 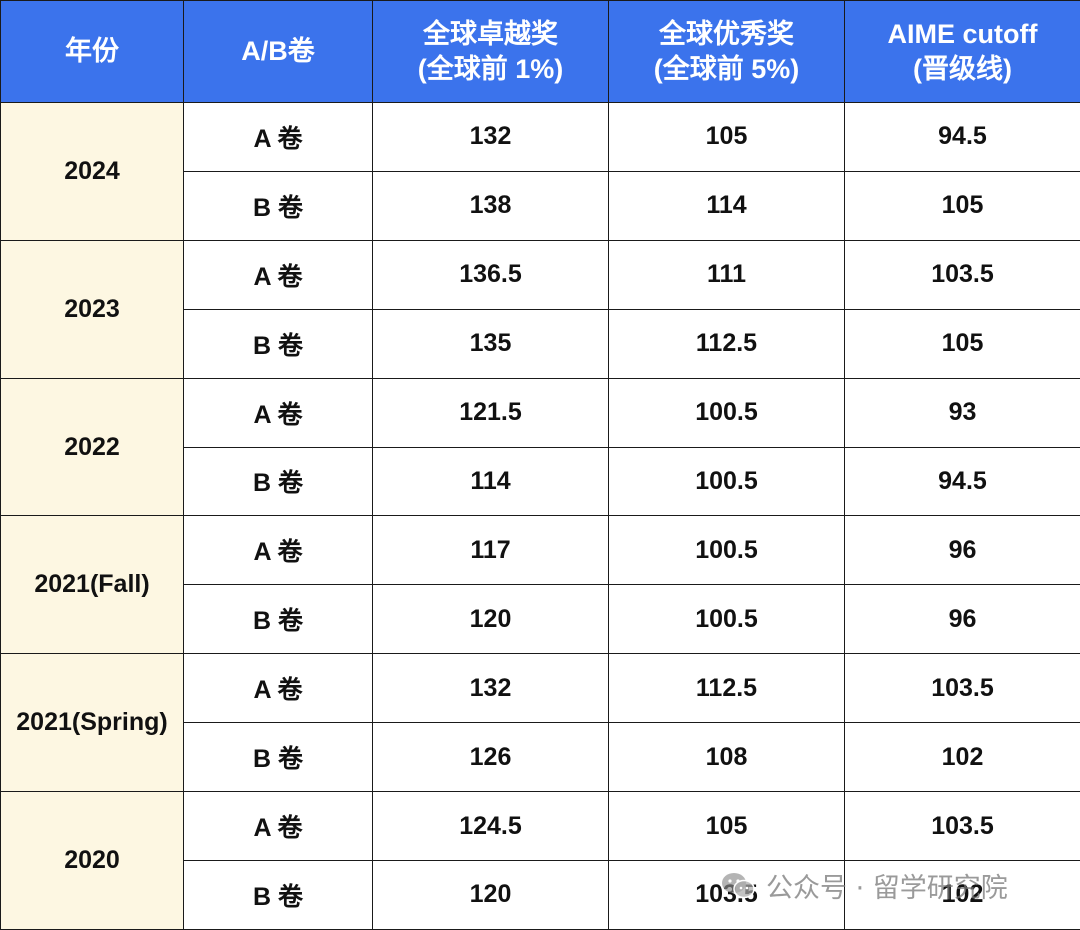 I want to click on excellence-cell: 136.5, so click(x=490, y=274).